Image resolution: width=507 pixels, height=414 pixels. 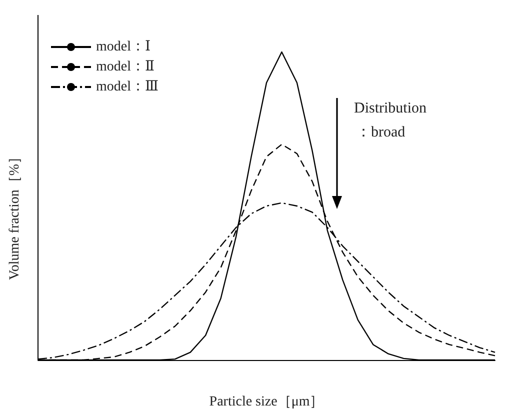 What do you see at coordinates (123, 47) in the screenshot?
I see `legend-label: model：Ⅰ` at bounding box center [123, 47].